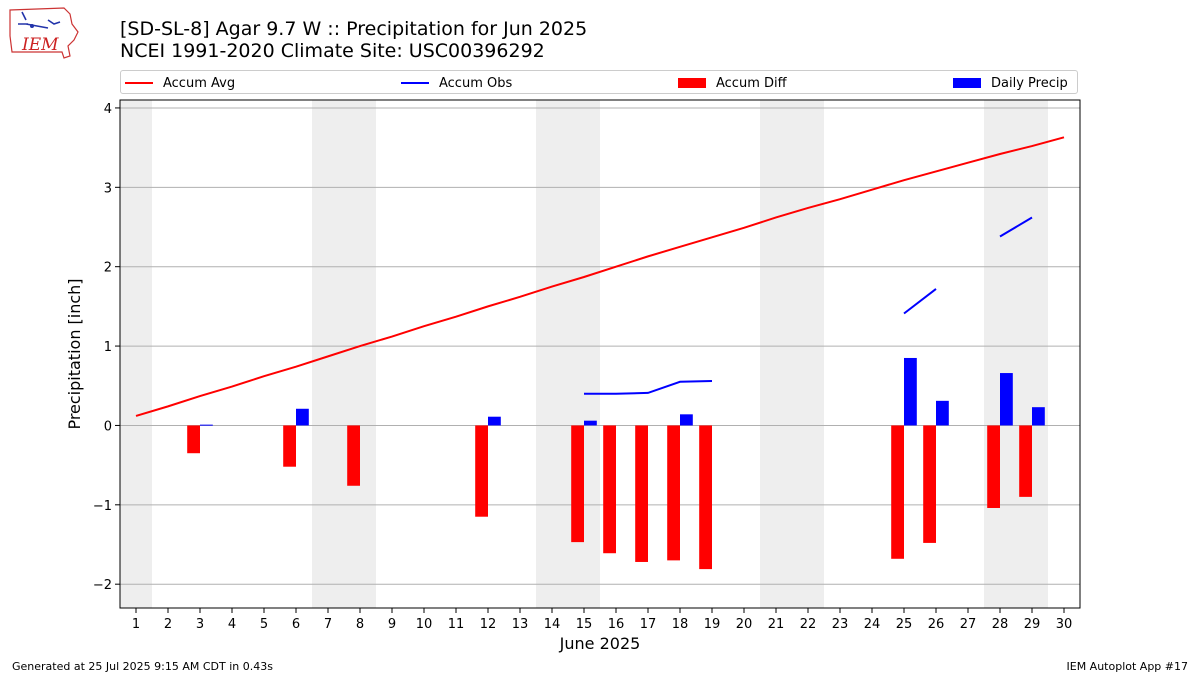 This screenshot has width=1200, height=675. Describe the element at coordinates (1127, 666) in the screenshot. I see `footer-app: IEM Autoplot App #17` at that location.